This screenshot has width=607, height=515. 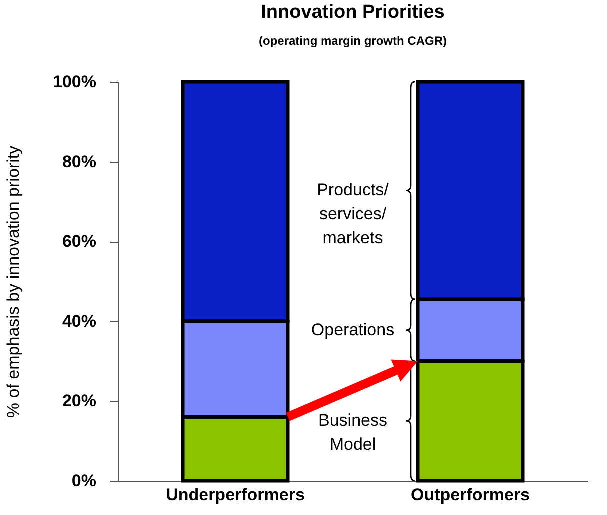 I want to click on y-tick-label: 0%, so click(x=84, y=481).